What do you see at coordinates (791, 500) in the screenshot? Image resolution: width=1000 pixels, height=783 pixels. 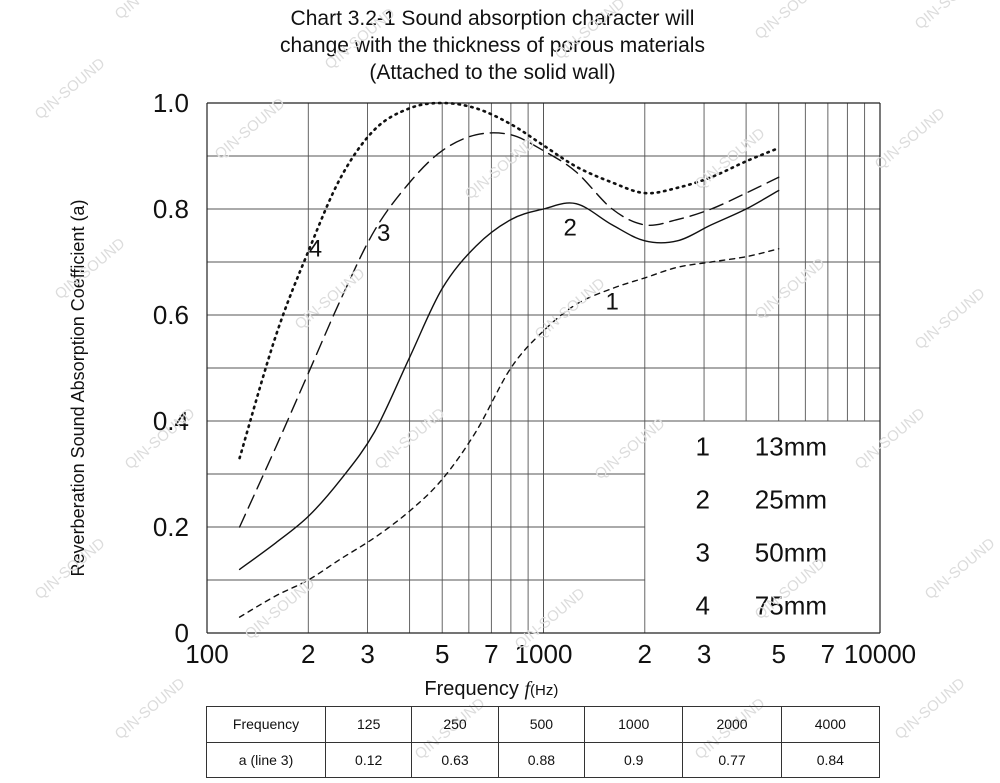 I see `legend-entry-label: 25mm` at bounding box center [791, 500].